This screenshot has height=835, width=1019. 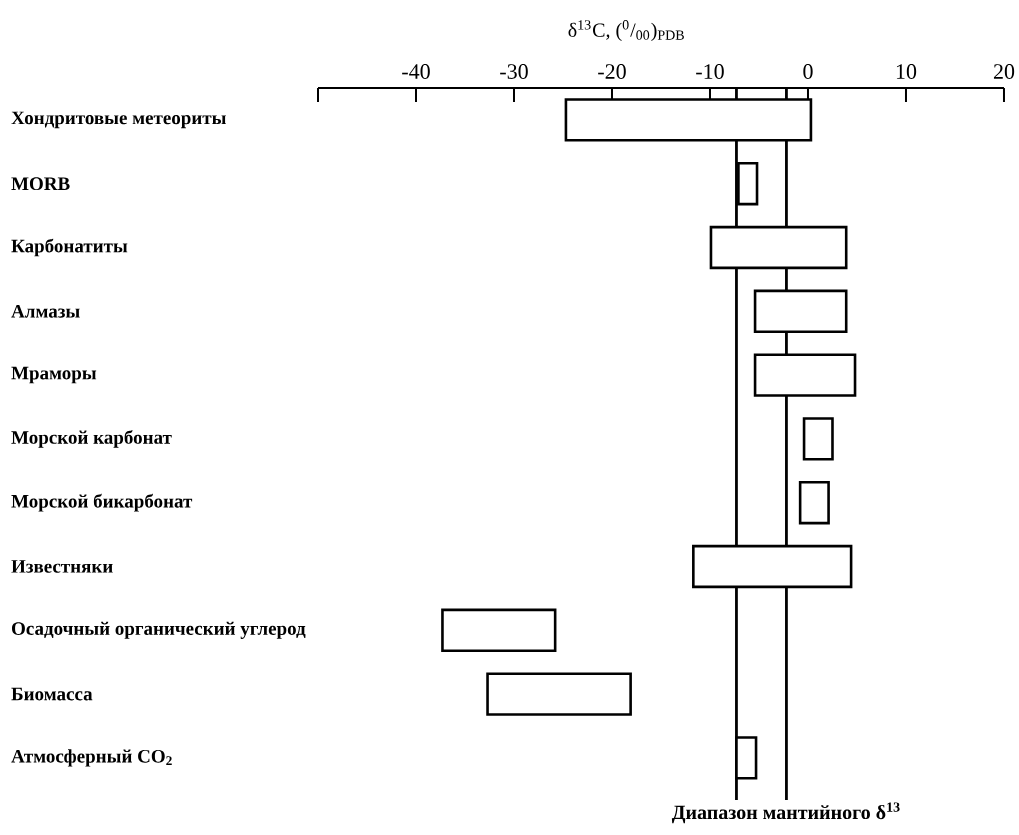 I want to click on ref-line-label: Диапазон мантийного δ$^{13}$, so click(x=785, y=813).